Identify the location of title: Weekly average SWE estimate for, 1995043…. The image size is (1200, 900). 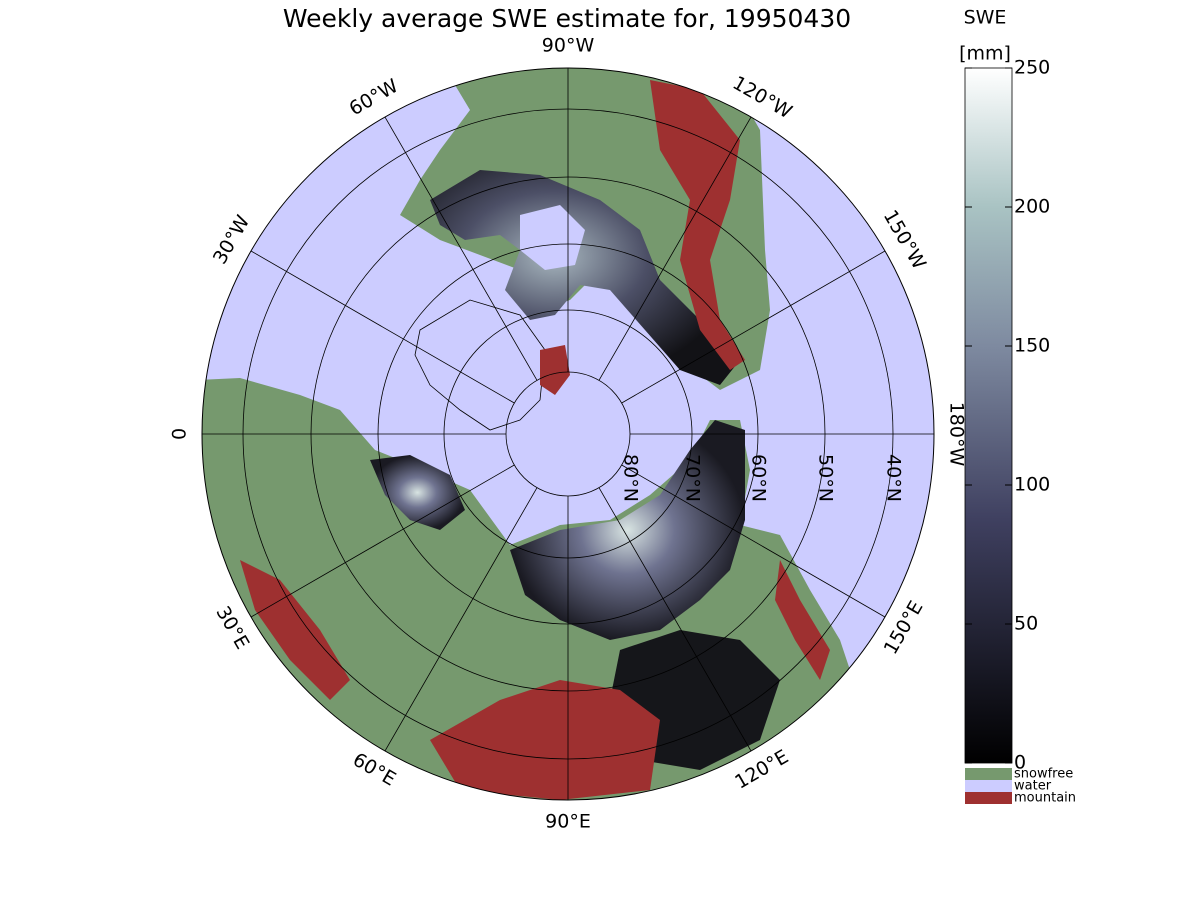
(567, 18).